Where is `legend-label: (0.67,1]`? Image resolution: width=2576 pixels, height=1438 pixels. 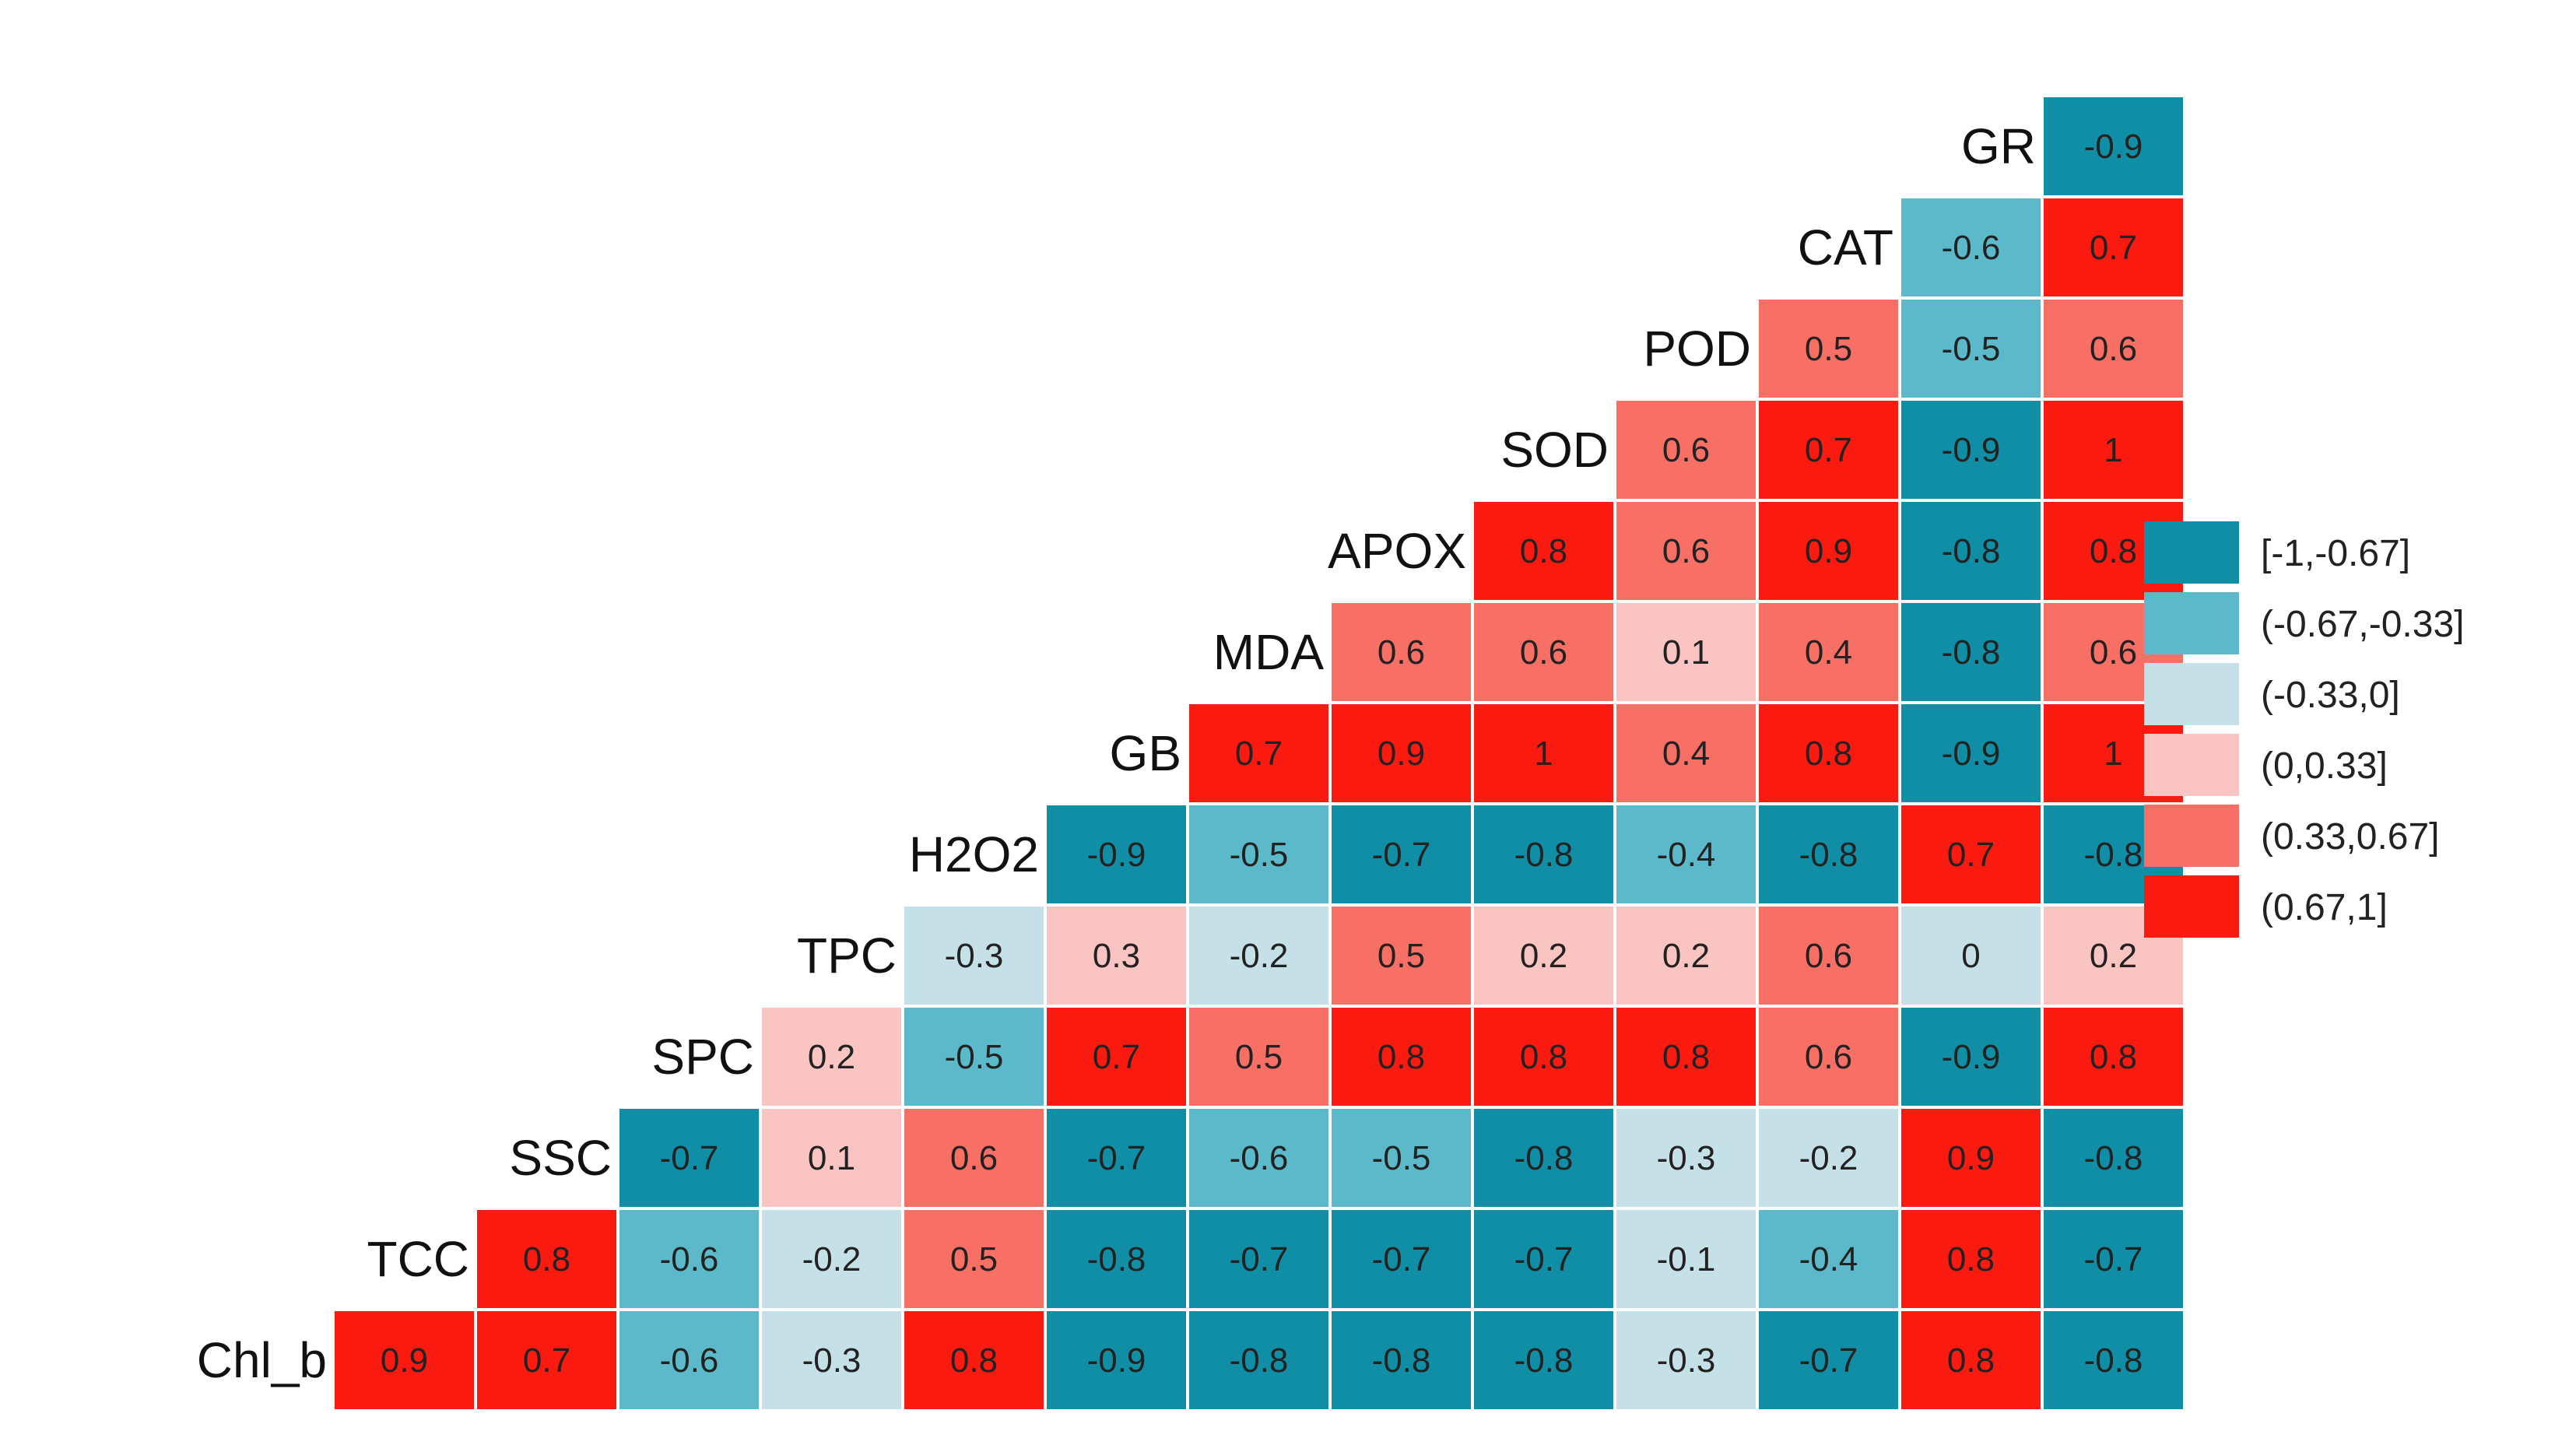 legend-label: (0.67,1] is located at coordinates (2325, 907).